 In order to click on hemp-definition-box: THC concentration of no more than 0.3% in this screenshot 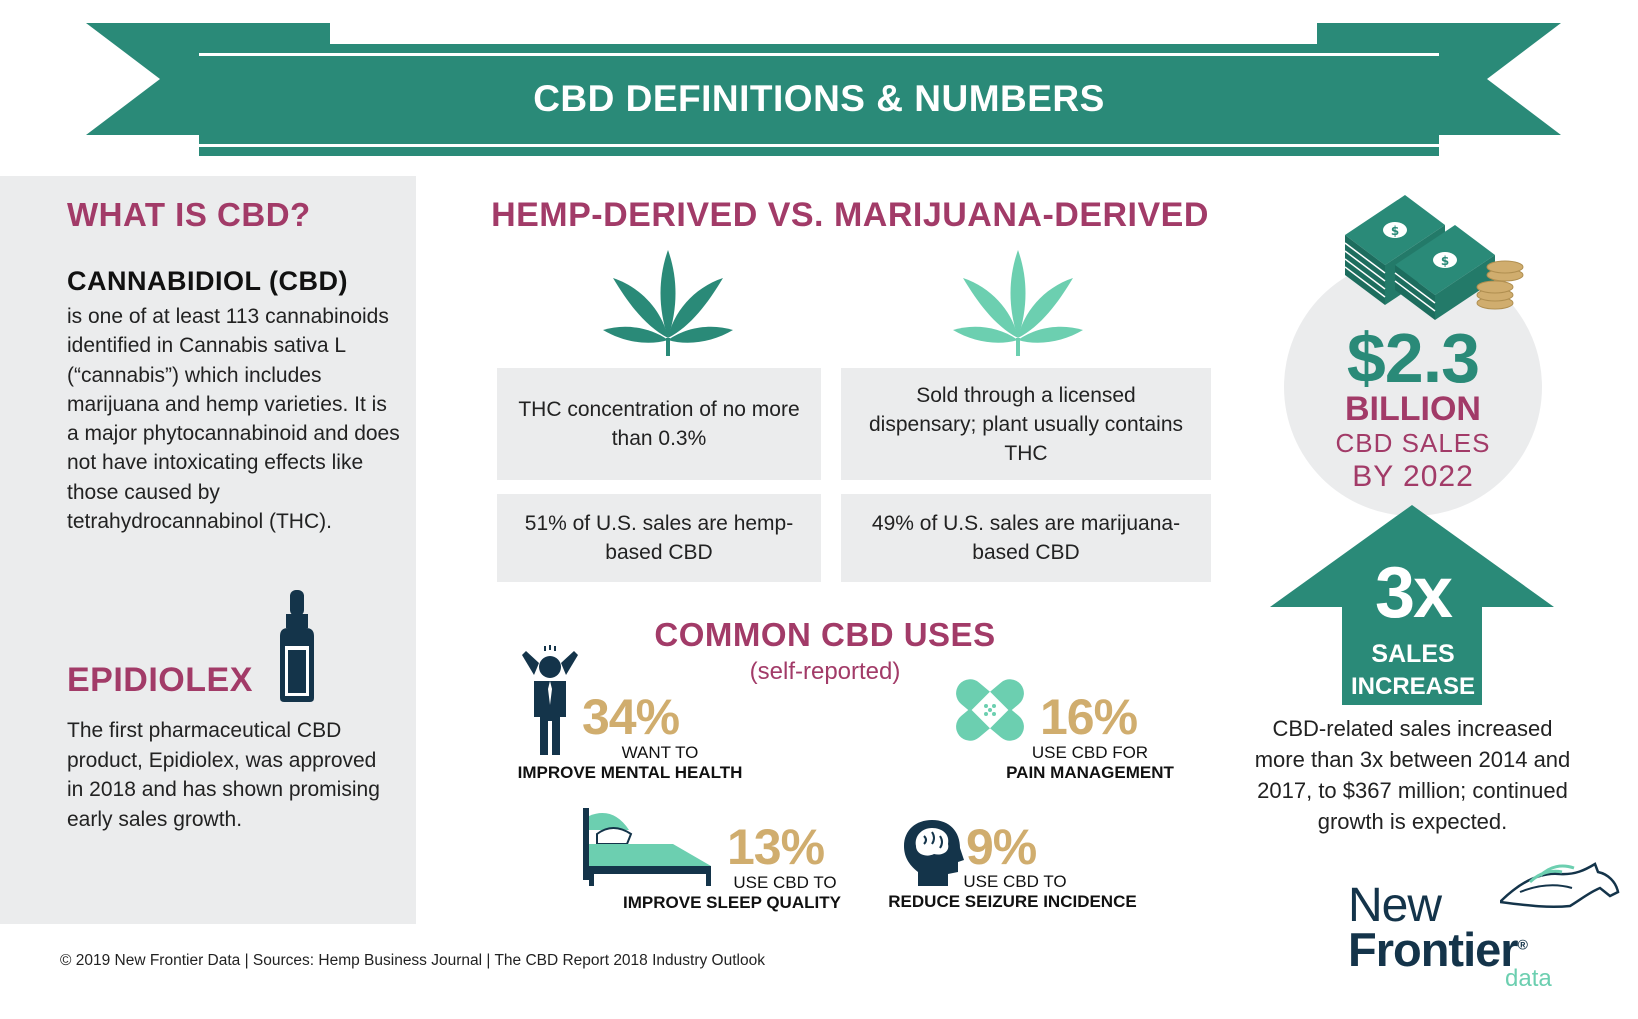, I will do `click(659, 424)`.